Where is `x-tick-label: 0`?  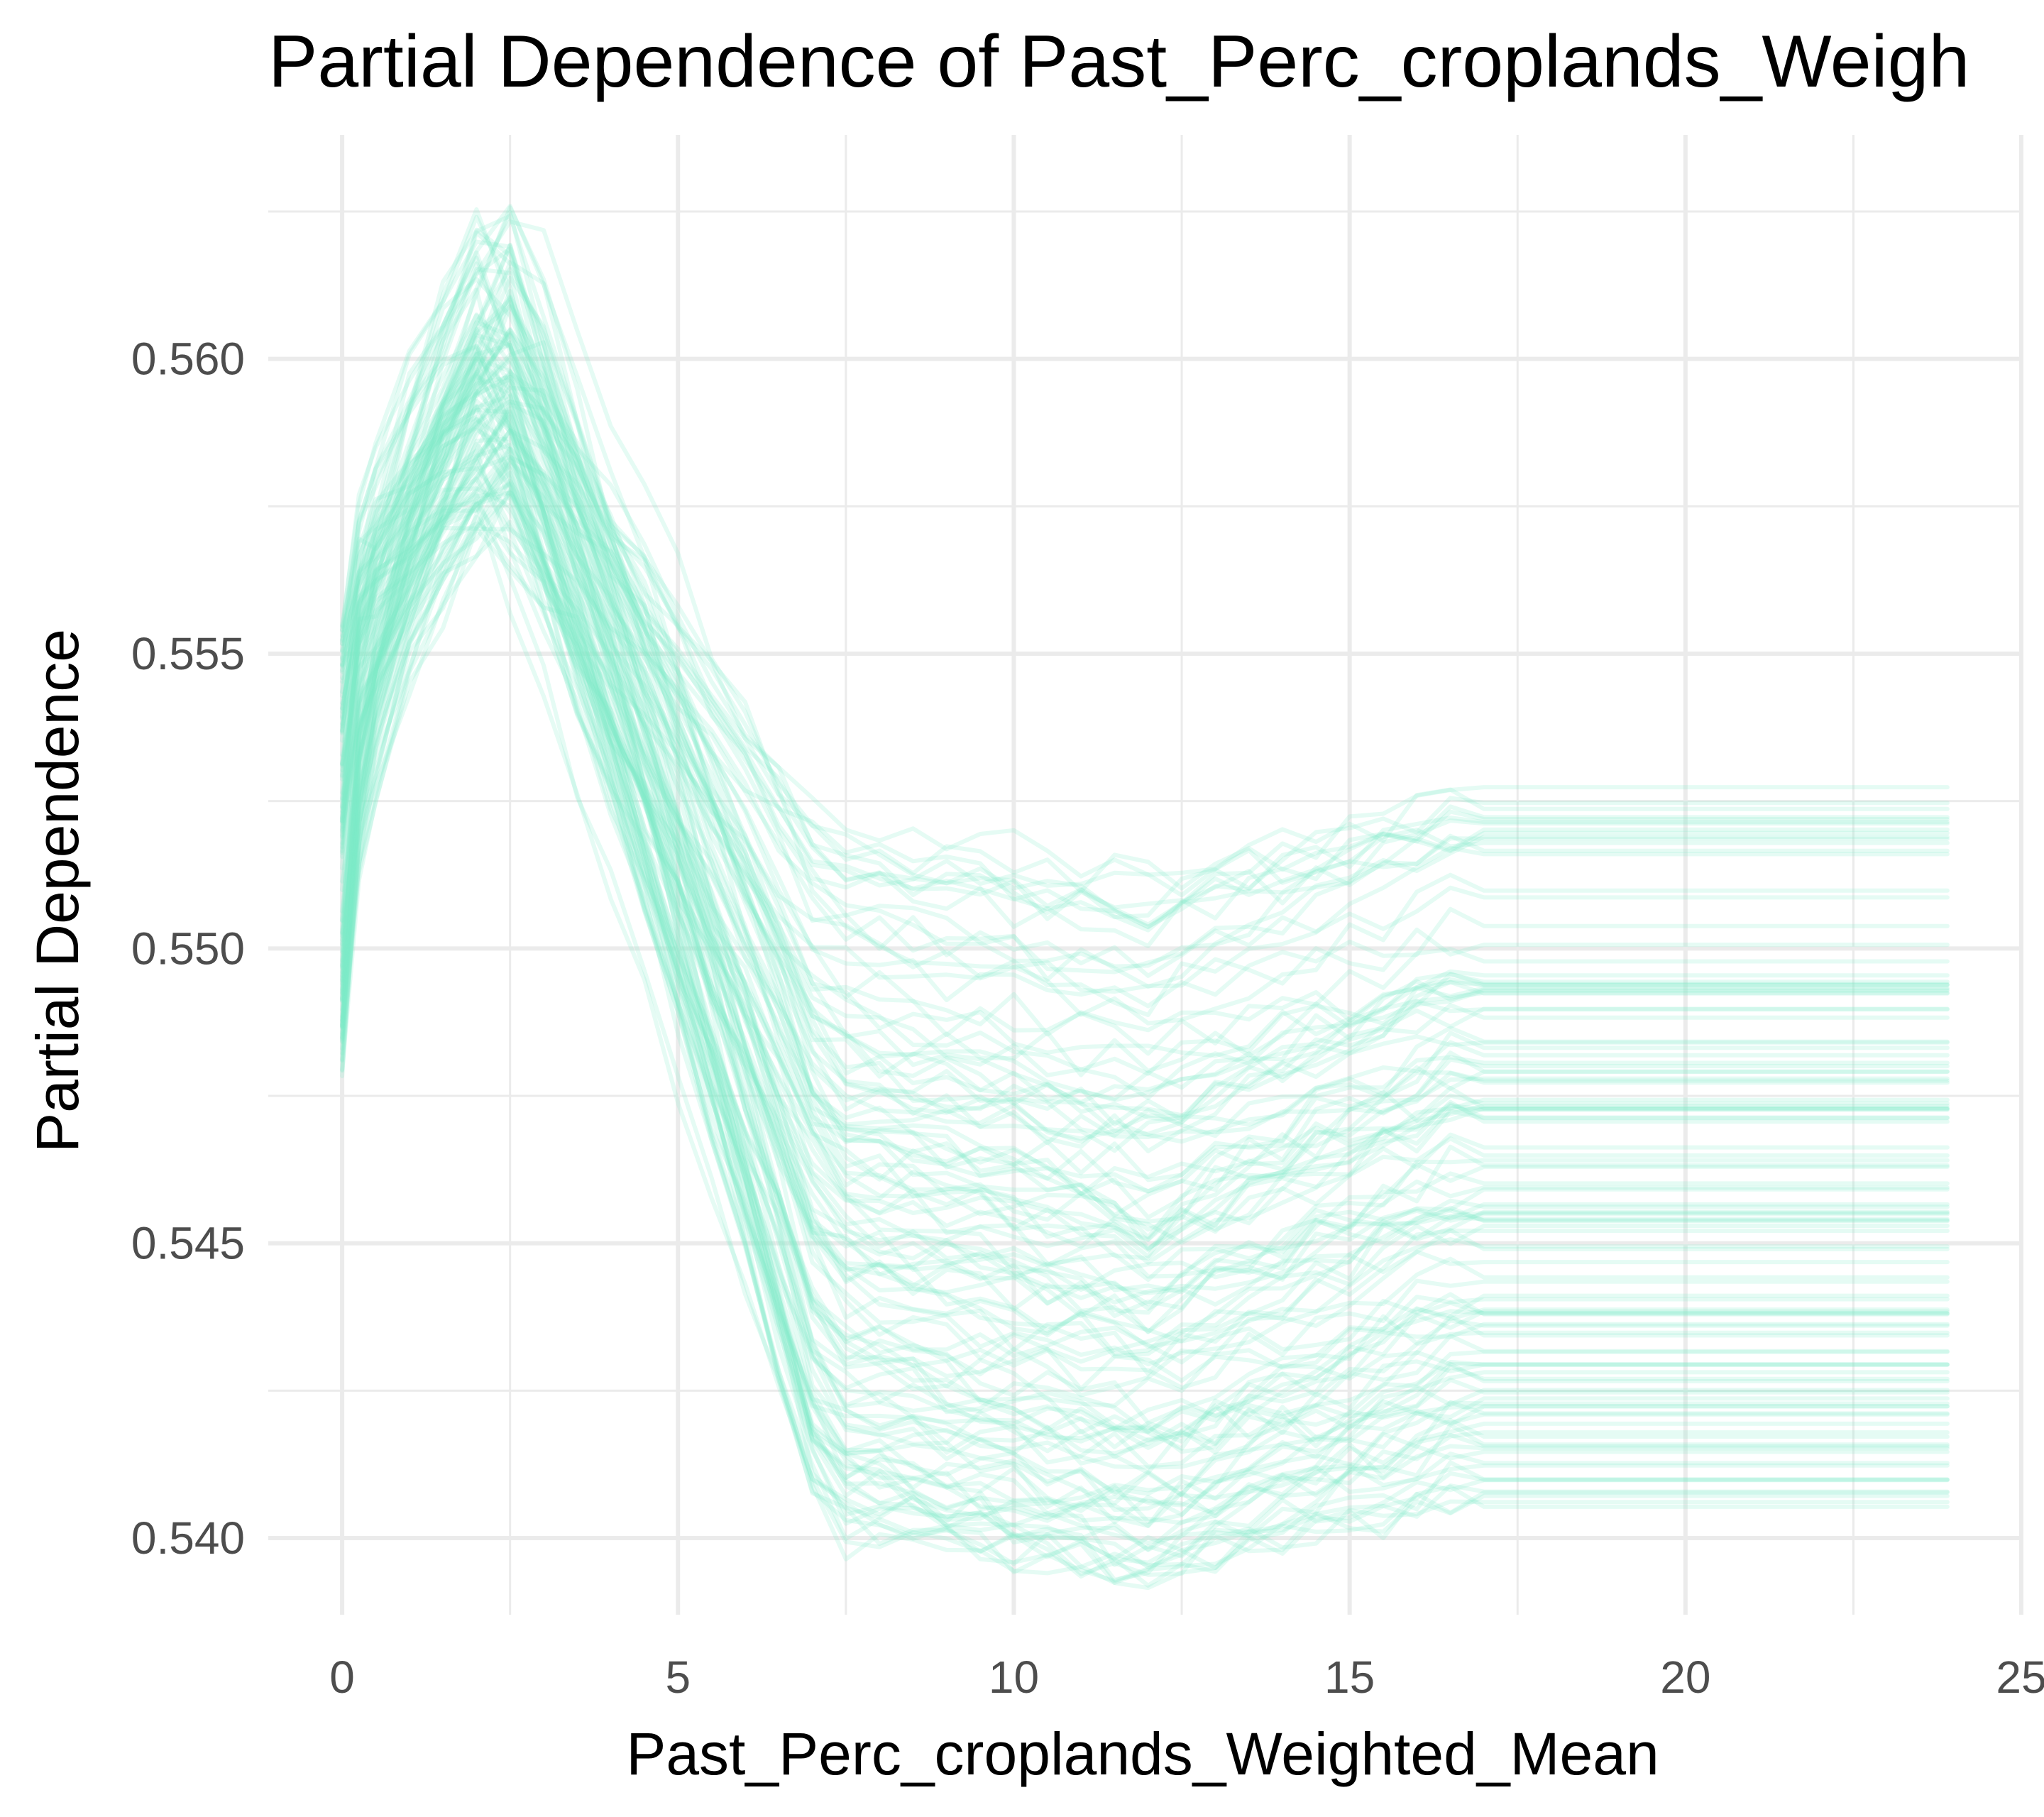 x-tick-label: 0 is located at coordinates (342, 1677).